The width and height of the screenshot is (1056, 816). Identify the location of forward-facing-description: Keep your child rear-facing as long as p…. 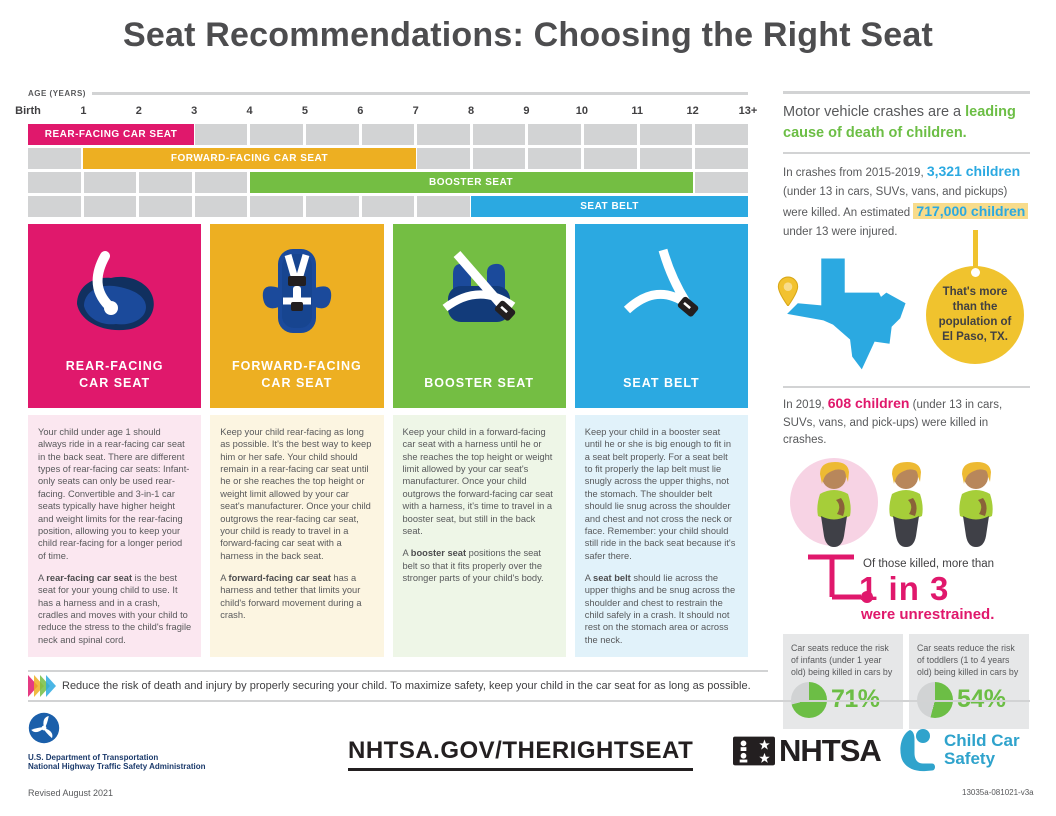
(297, 536).